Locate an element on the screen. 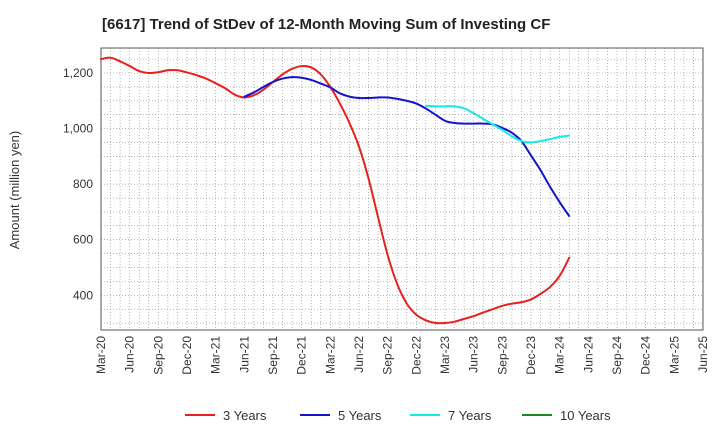 The image size is (720, 440). y-tick-label: 600 is located at coordinates (83, 240).